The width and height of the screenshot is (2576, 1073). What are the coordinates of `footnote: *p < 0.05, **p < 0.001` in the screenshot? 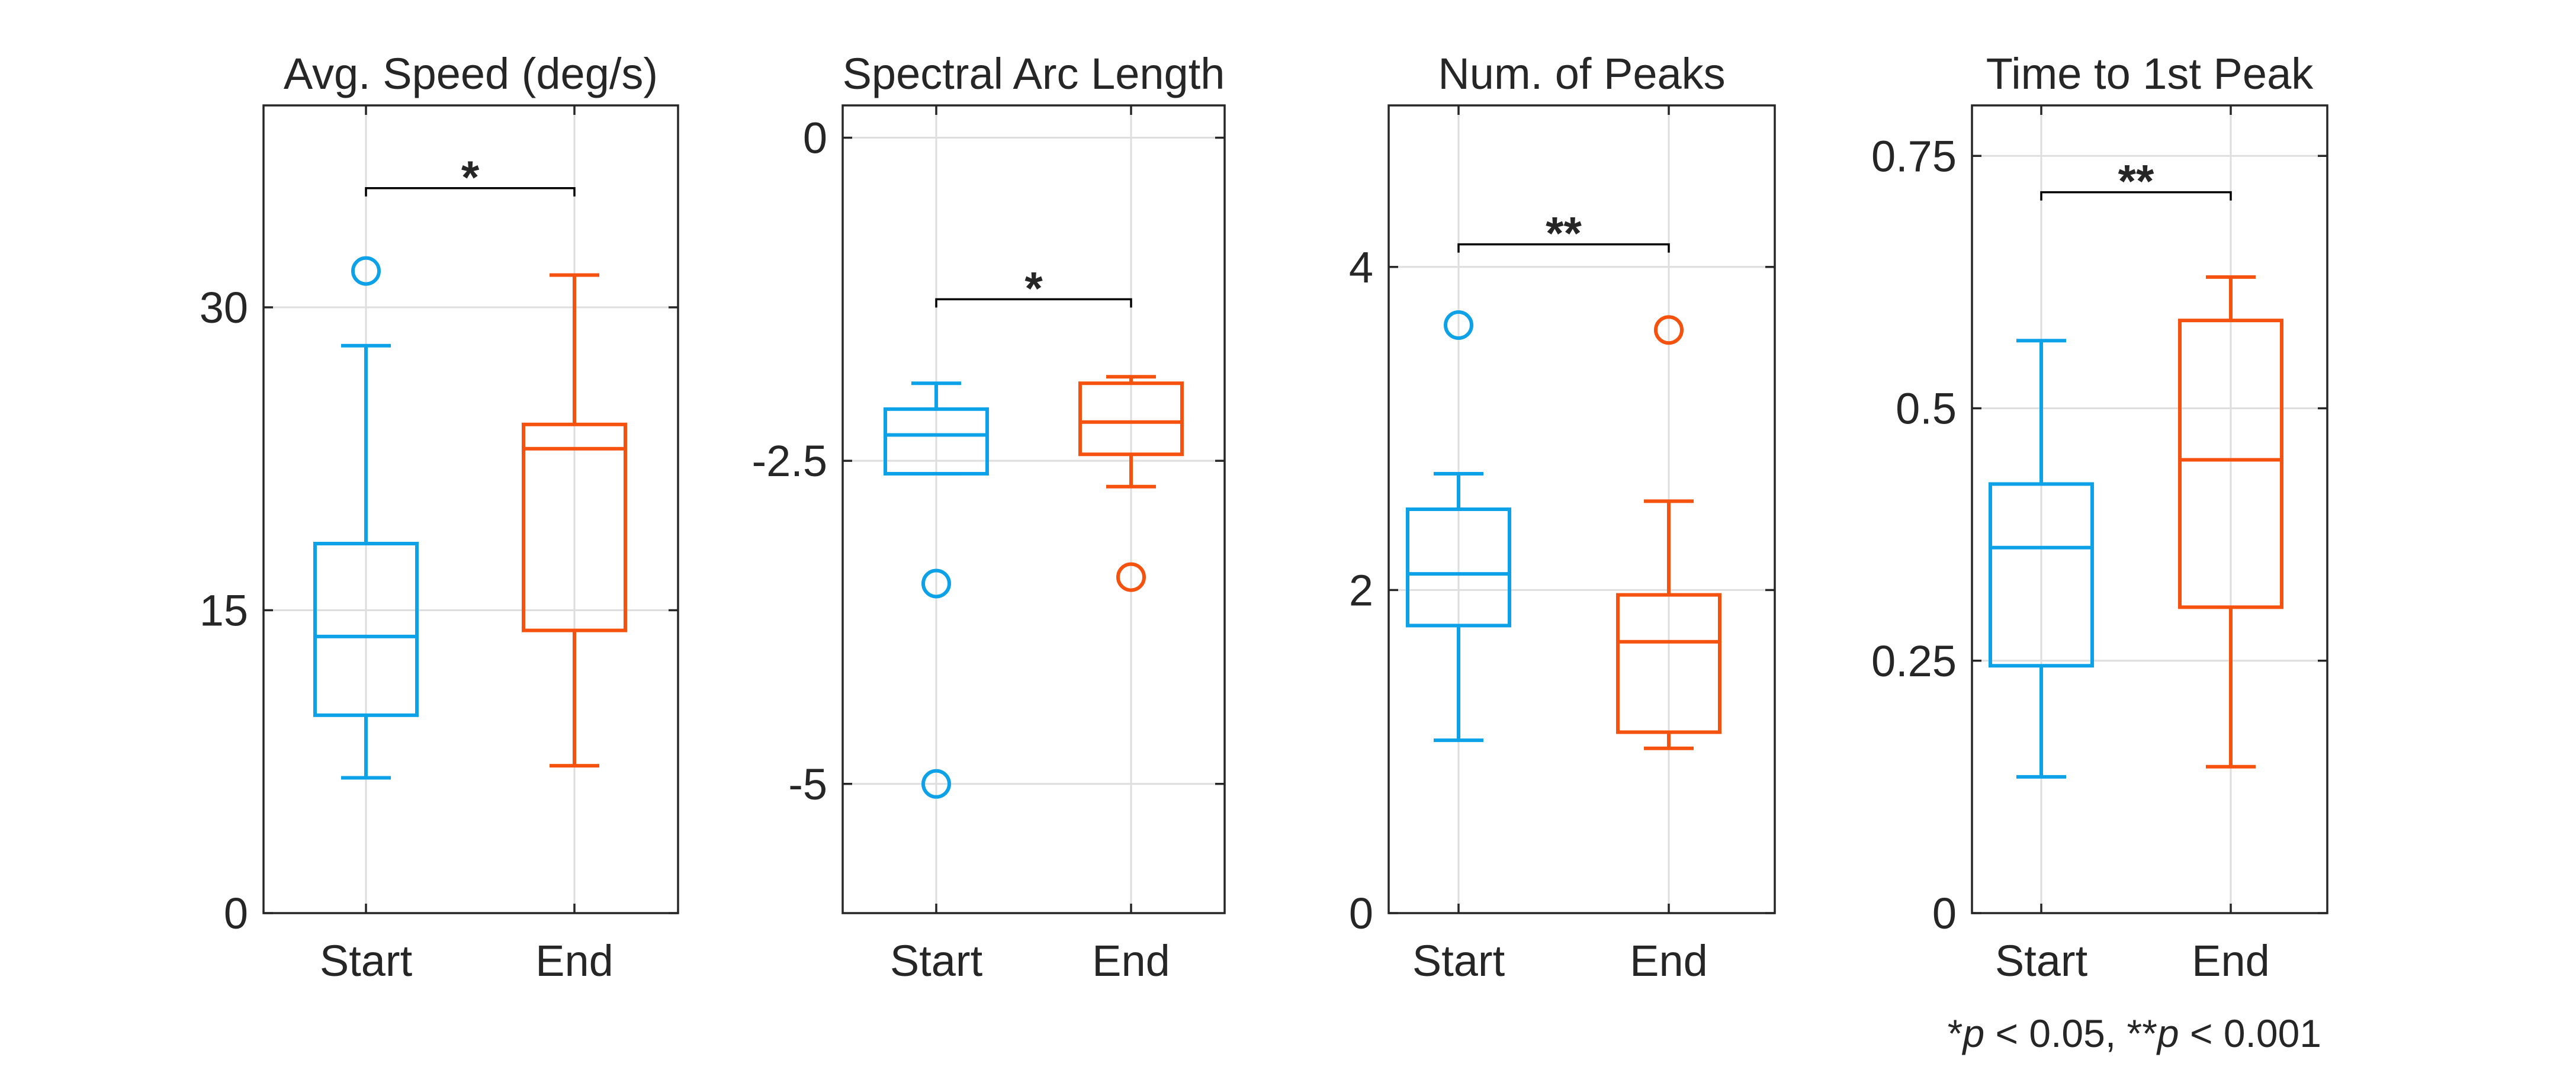 It's located at (2134, 1033).